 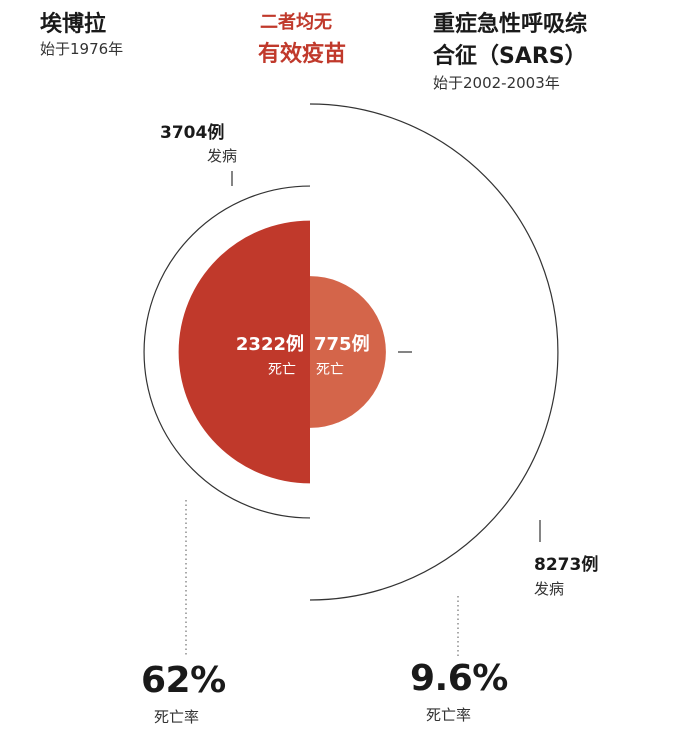 What do you see at coordinates (496, 83) in the screenshot?
I see `sars-start-year: 始于2002-2003年` at bounding box center [496, 83].